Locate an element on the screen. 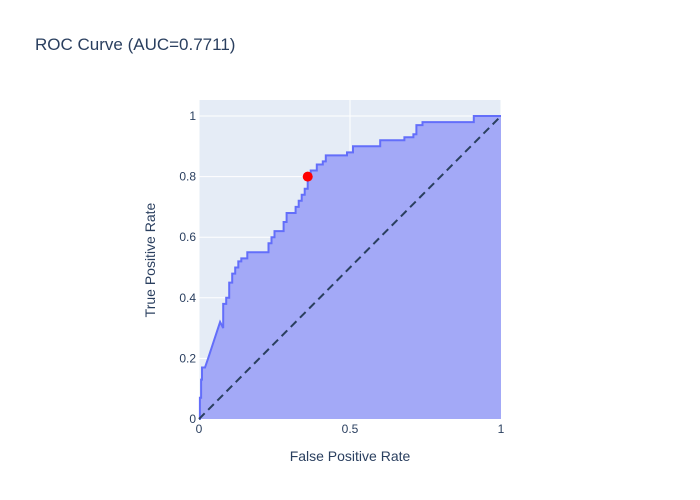  y-tick-label: 0 is located at coordinates (192, 419).